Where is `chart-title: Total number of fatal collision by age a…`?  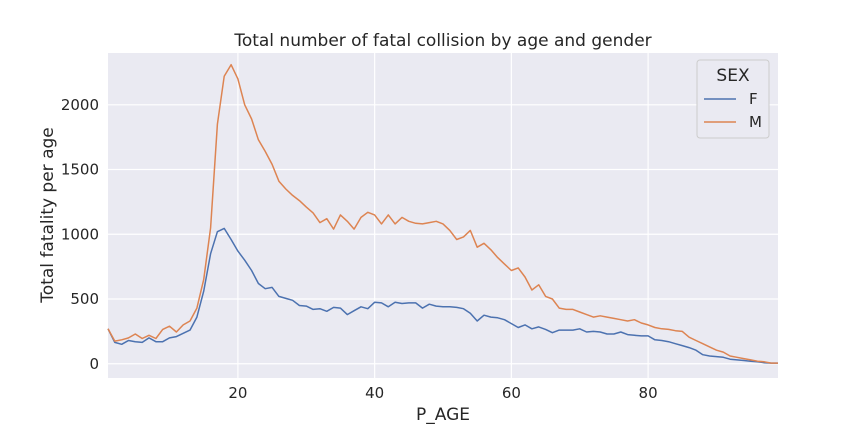 chart-title: Total number of fatal collision by age a… is located at coordinates (442, 41).